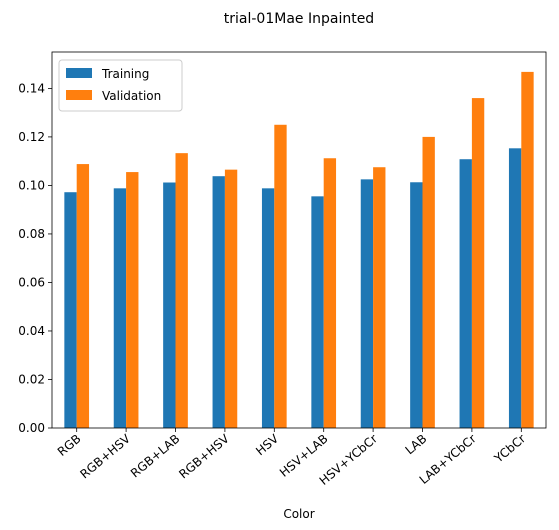 This screenshot has width=559, height=530. What do you see at coordinates (299, 19) in the screenshot?
I see `chart-title: trial-01Mae Inpainted` at bounding box center [299, 19].